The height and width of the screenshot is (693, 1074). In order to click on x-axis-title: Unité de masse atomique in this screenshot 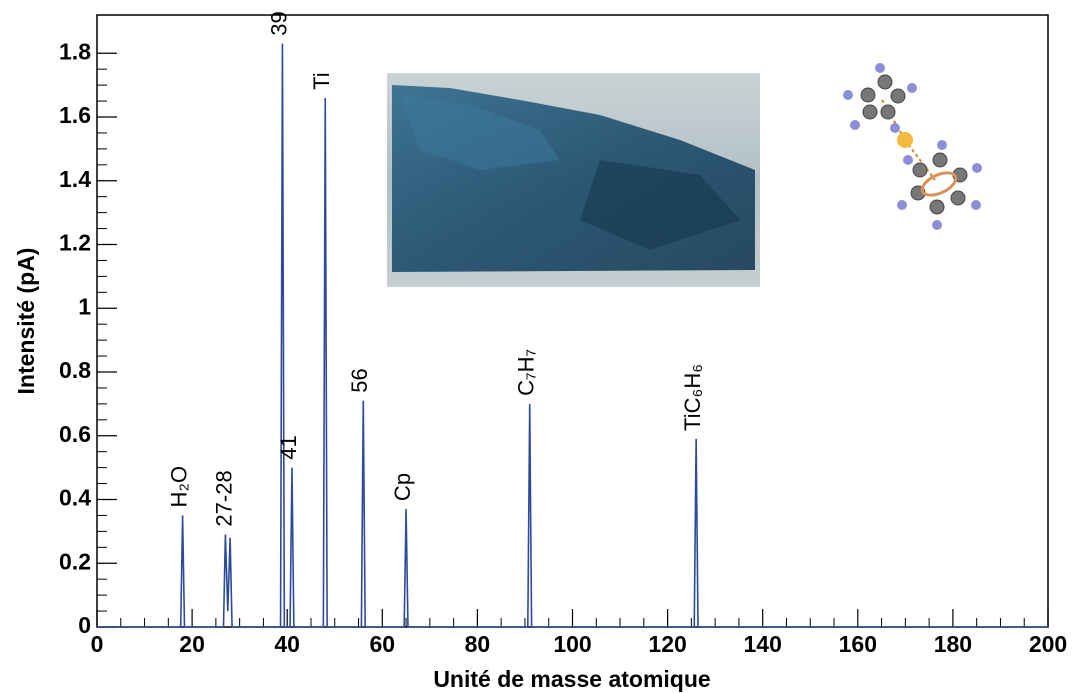, I will do `click(571, 679)`.